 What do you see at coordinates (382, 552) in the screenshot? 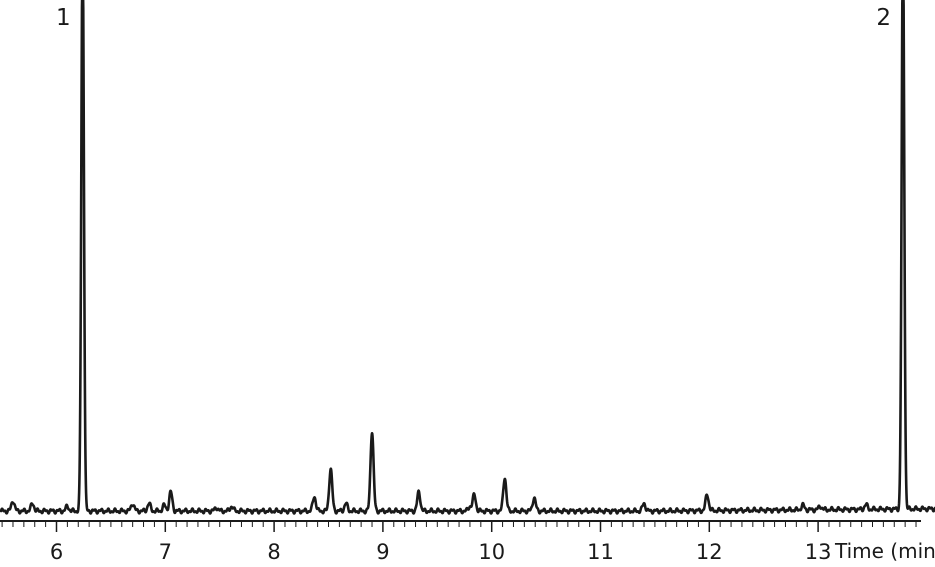
I see `x-tick-label: 9` at bounding box center [382, 552].